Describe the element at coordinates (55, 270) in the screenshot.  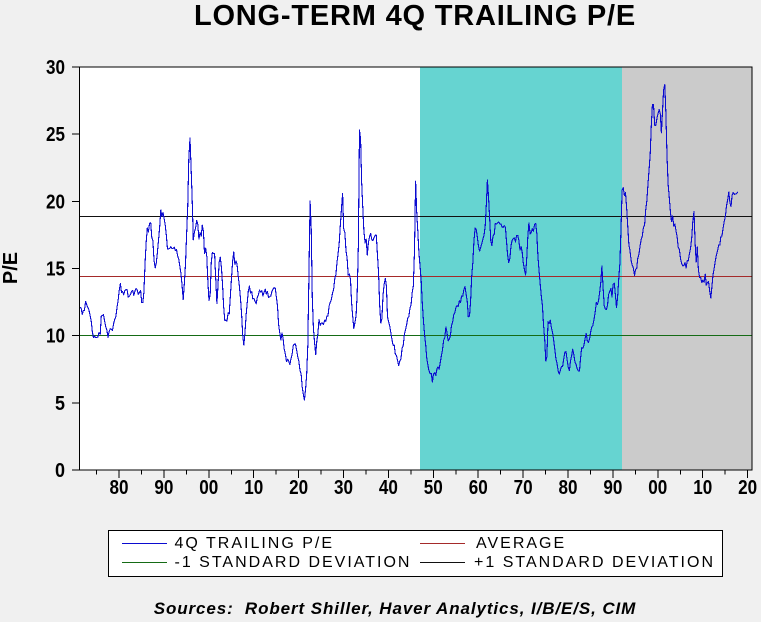
I see `svg-text: 15` at that location.